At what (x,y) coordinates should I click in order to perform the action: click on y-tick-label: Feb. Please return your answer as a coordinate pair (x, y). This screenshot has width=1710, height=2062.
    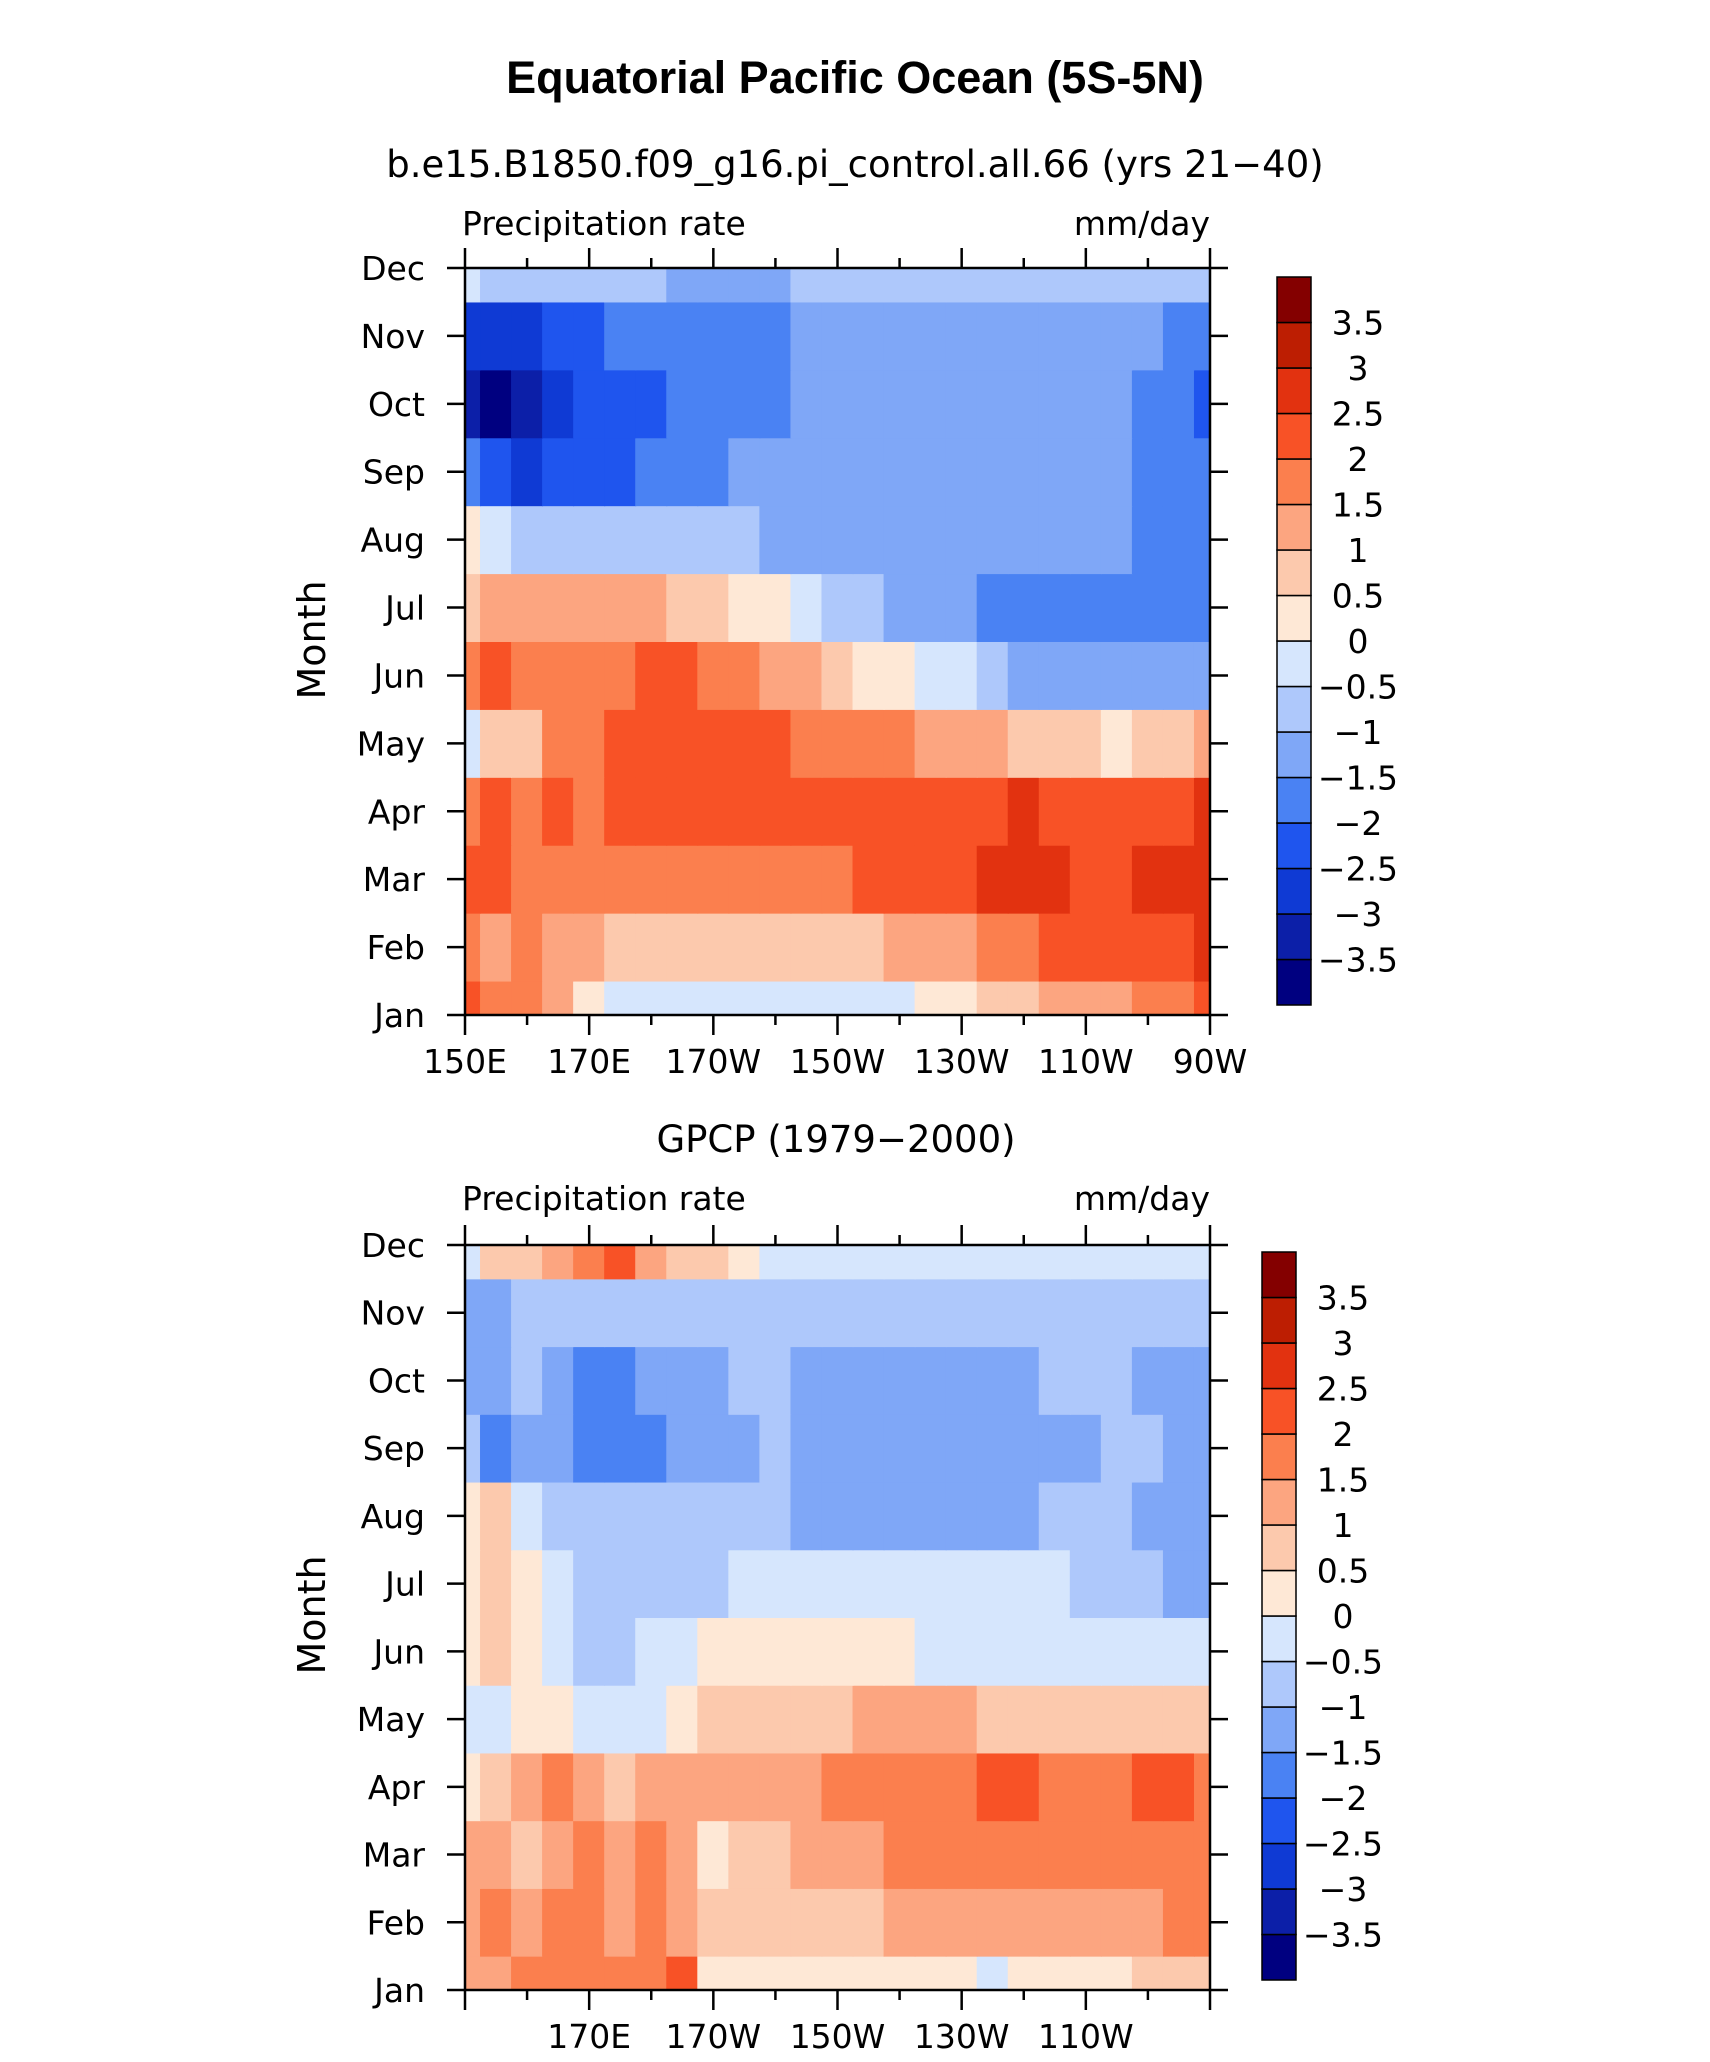
    Looking at the image, I should click on (396, 1922).